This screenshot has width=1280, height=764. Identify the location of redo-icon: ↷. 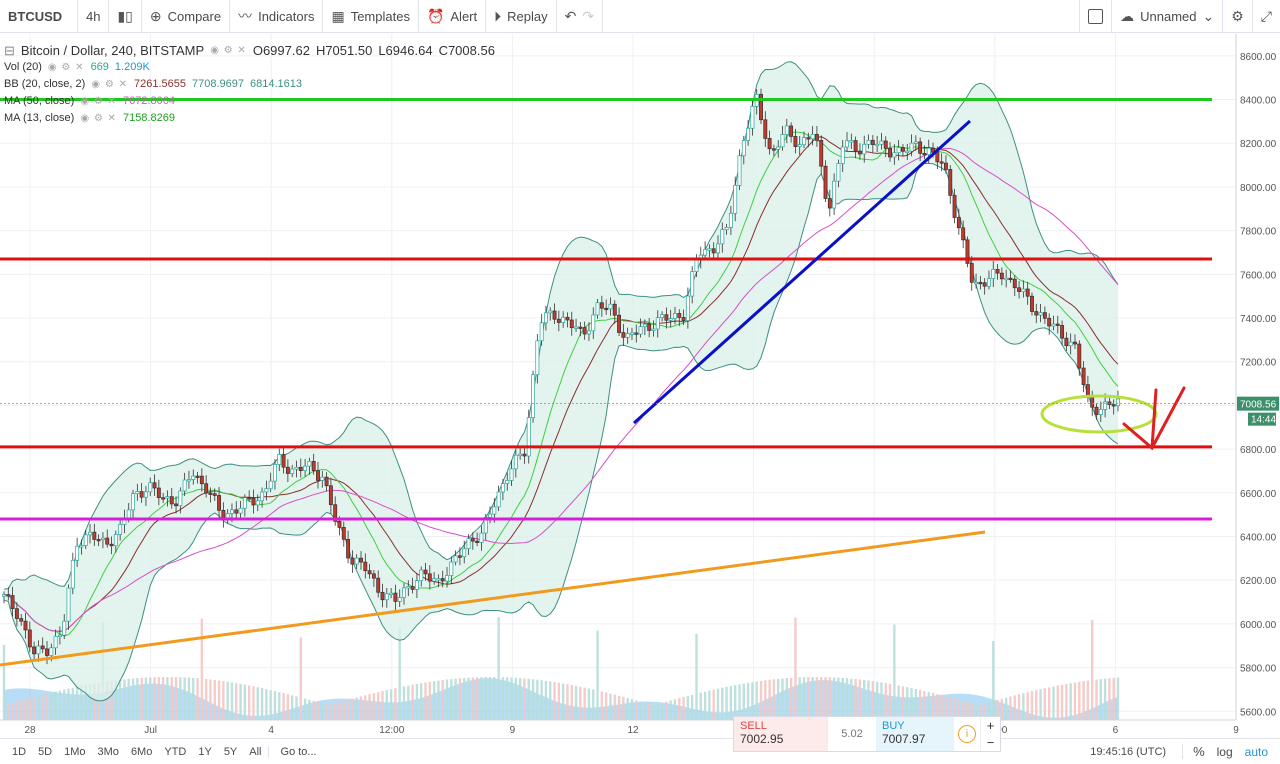
(588, 15).